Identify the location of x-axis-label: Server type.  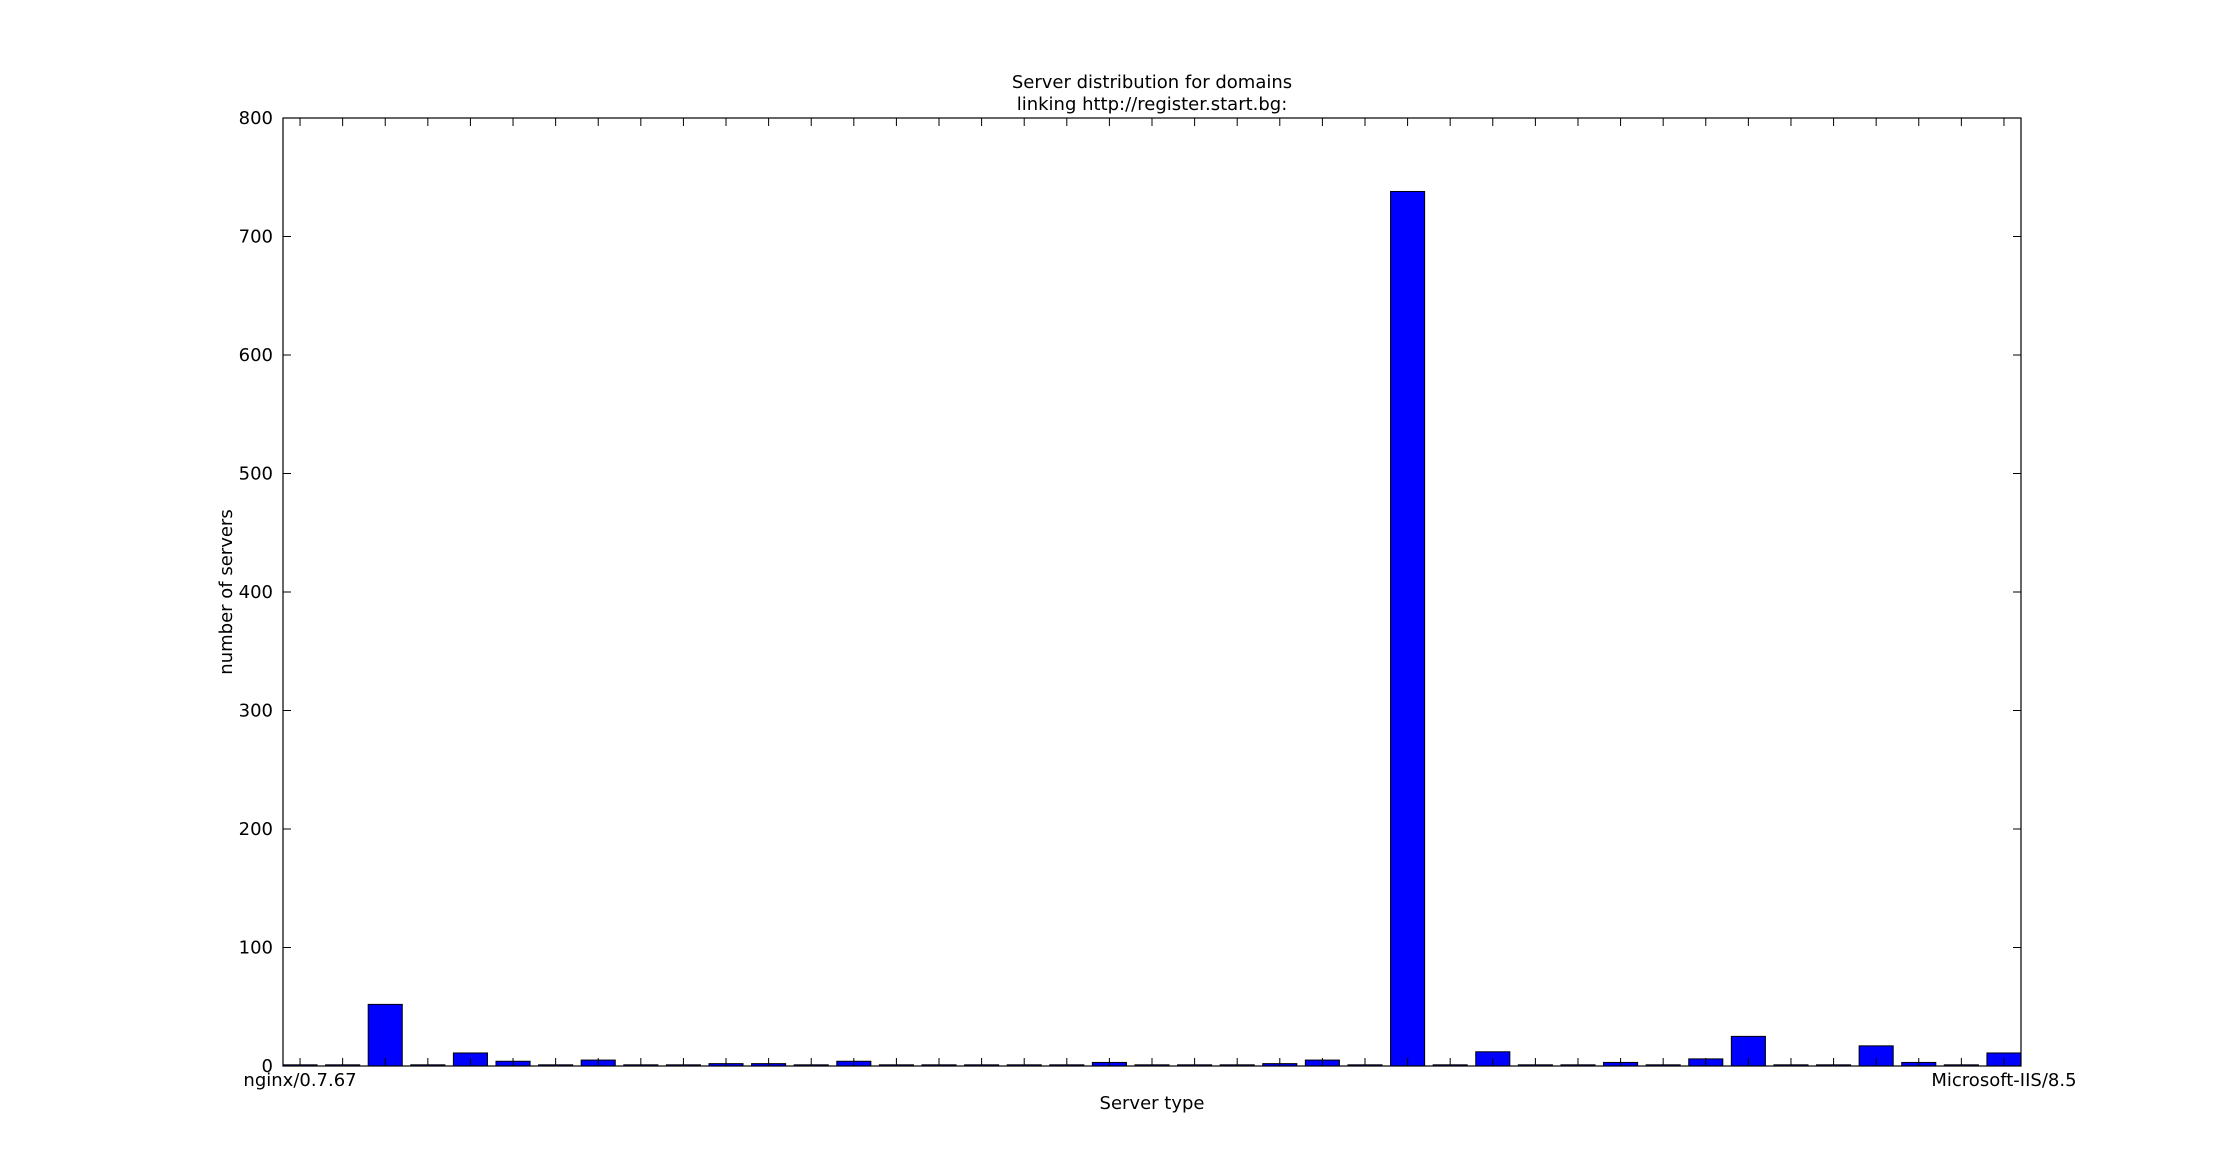
(1152, 1103).